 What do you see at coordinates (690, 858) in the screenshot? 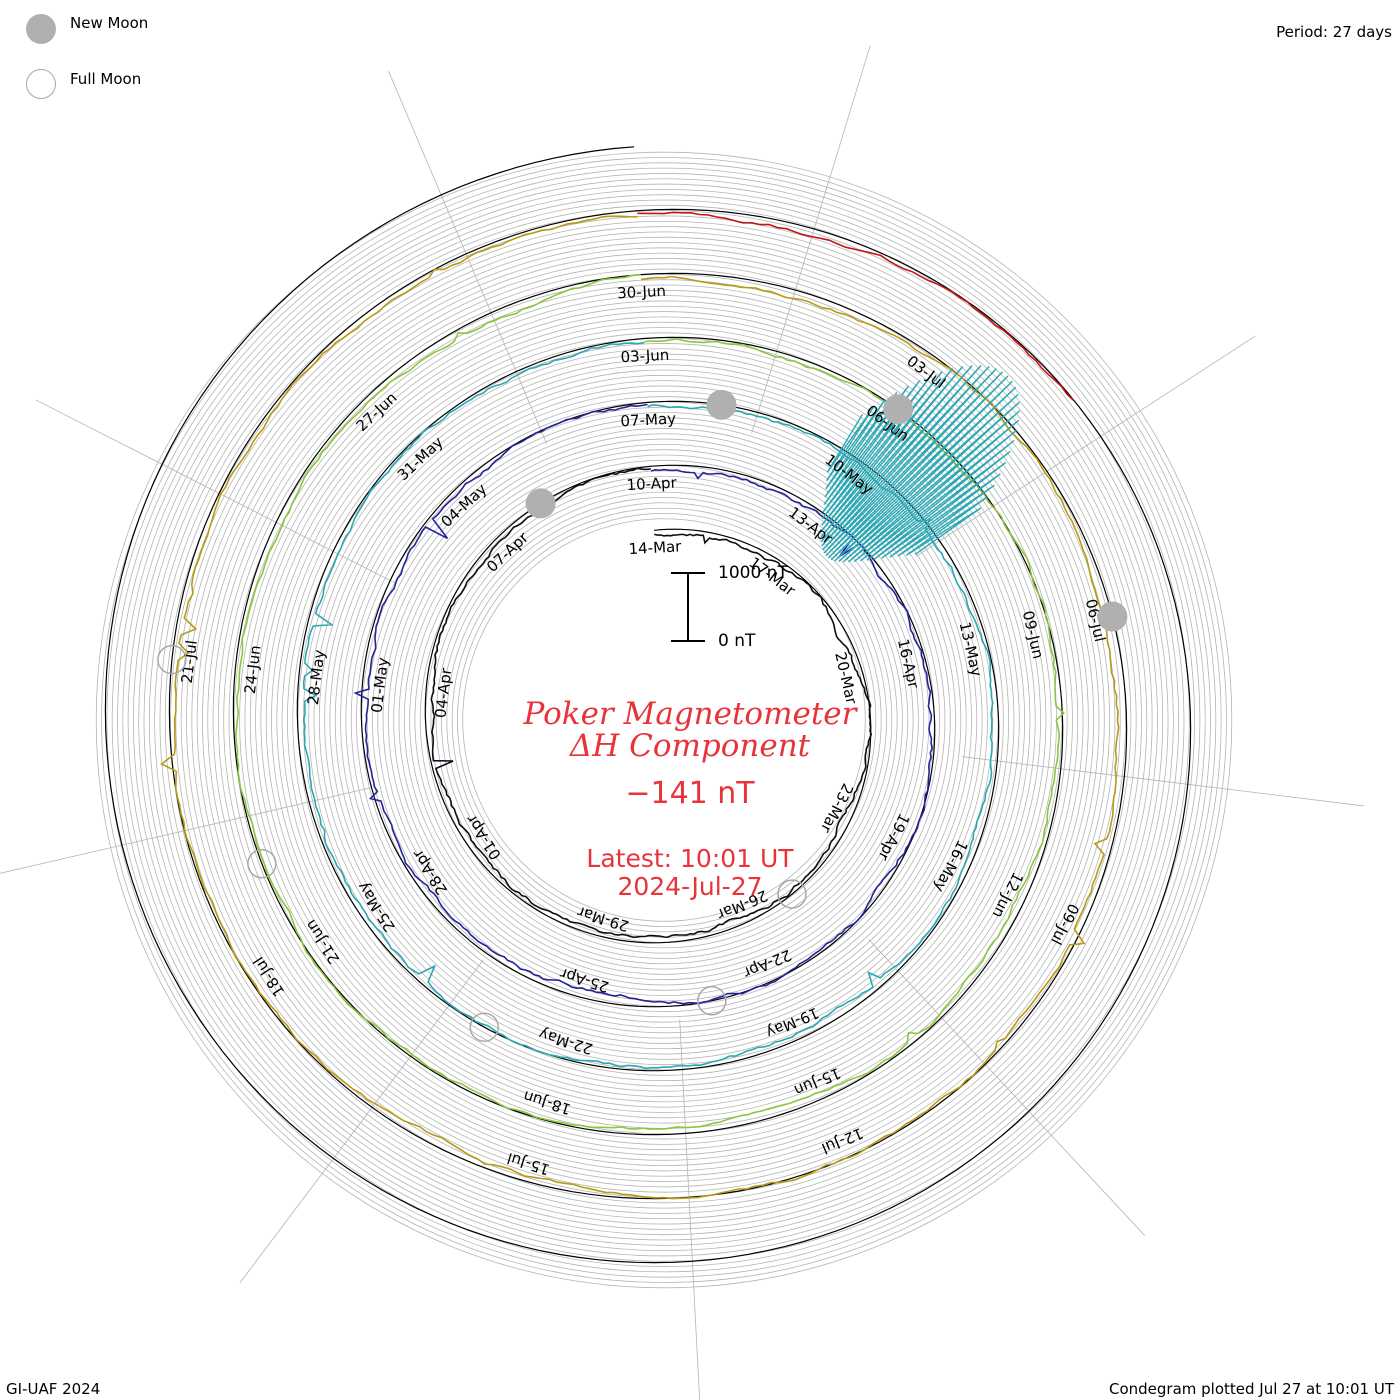
I see `latest-time: Latest: 10:01 UT` at bounding box center [690, 858].